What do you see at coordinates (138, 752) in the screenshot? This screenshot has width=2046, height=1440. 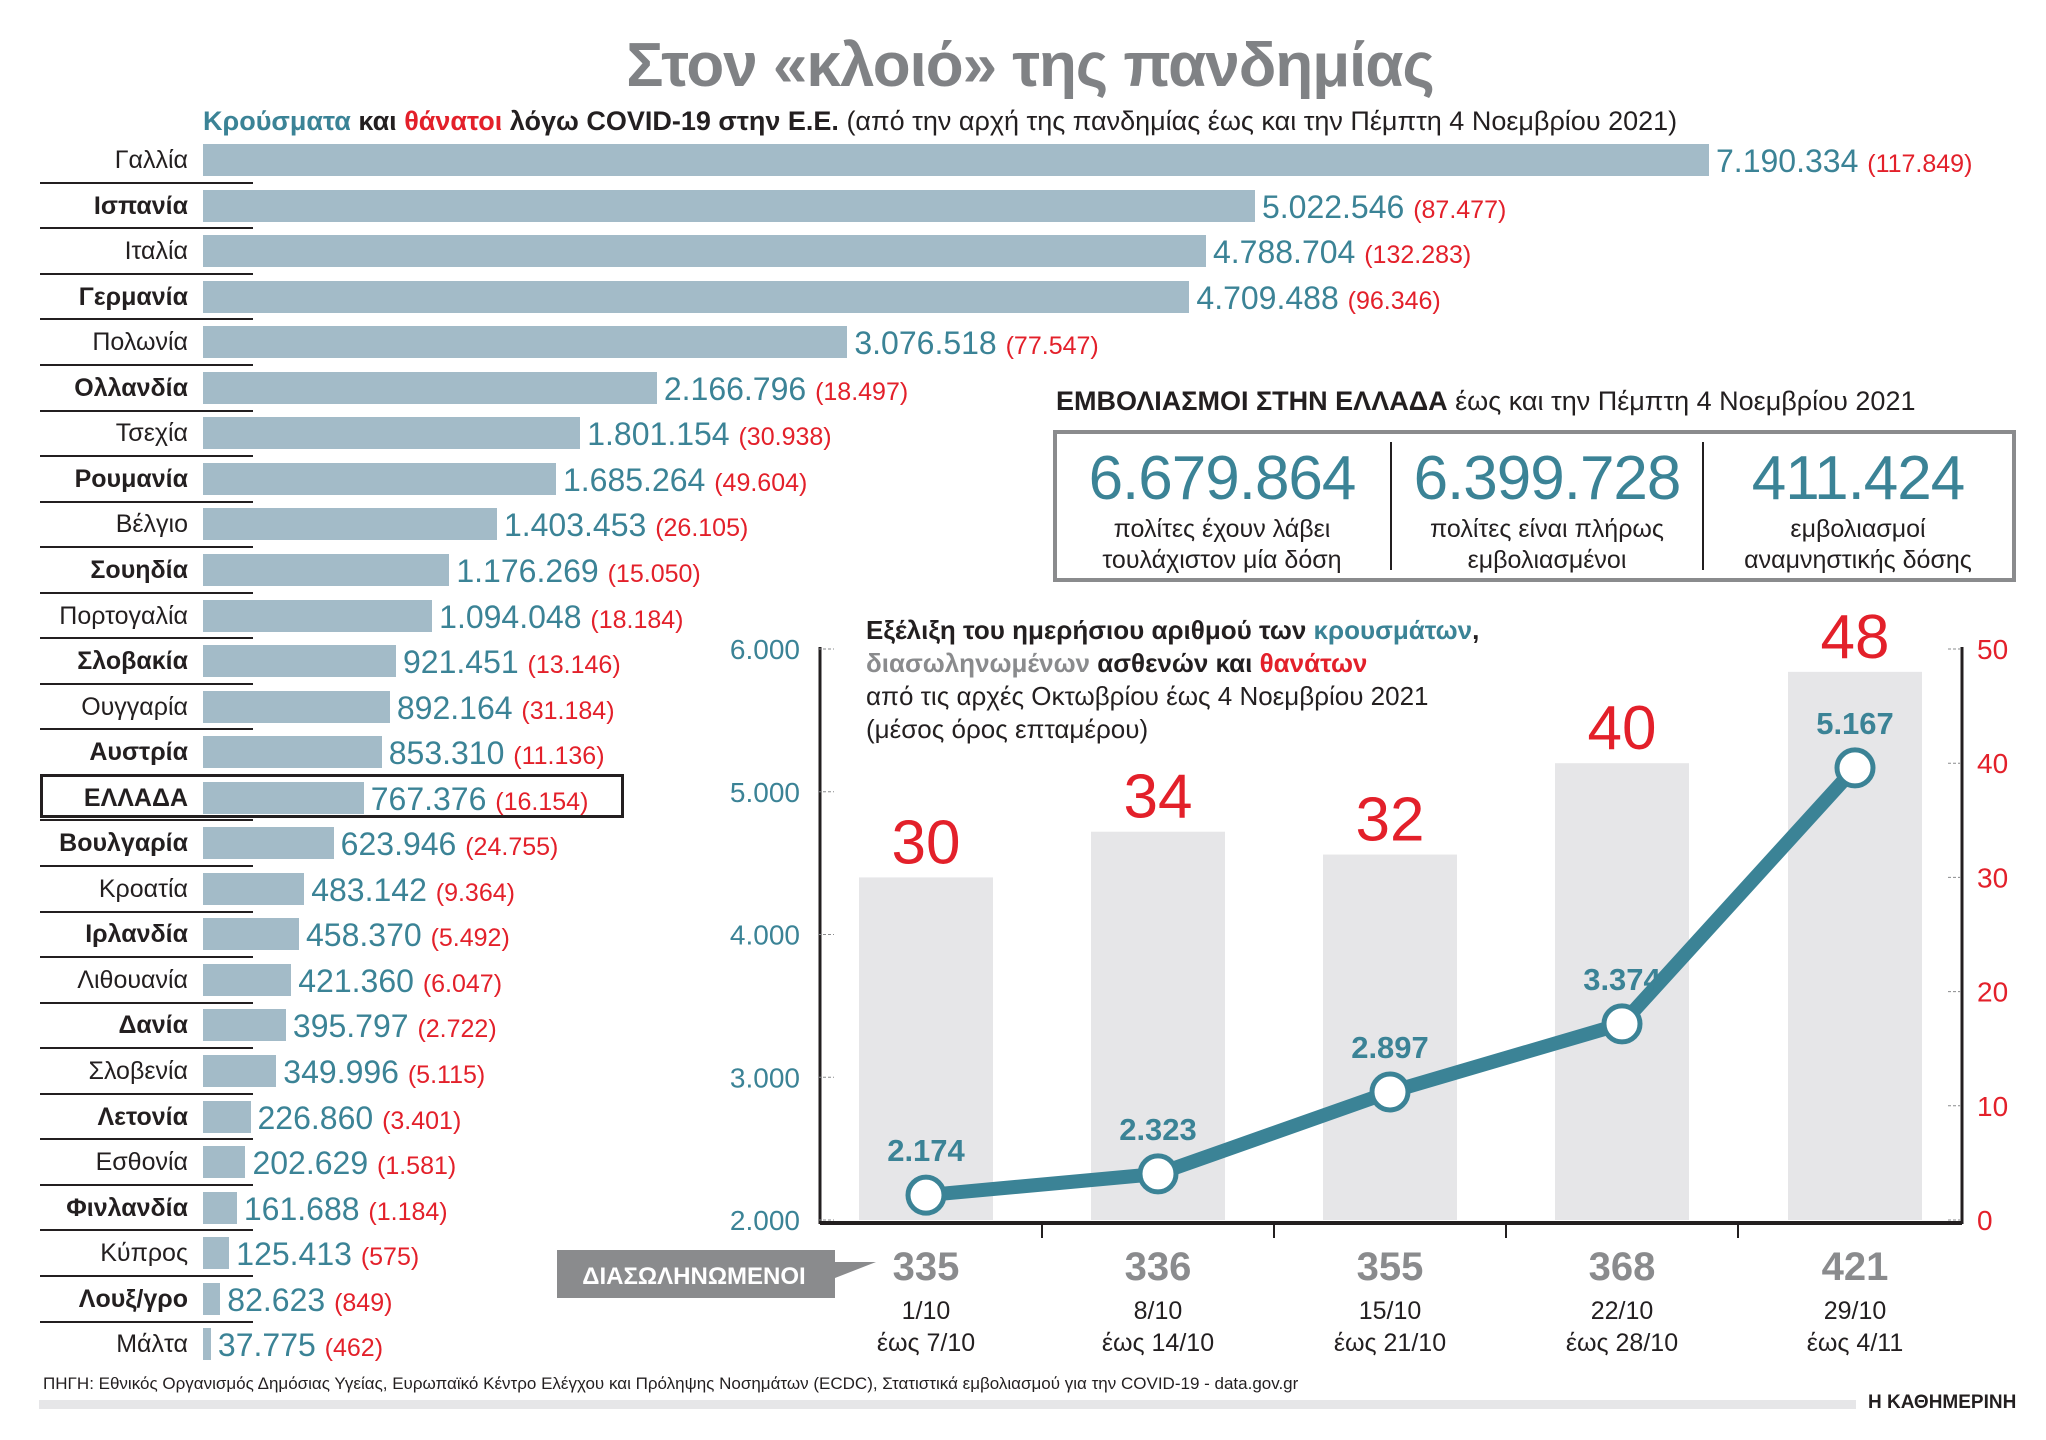 I see `country-label: Αυστρία` at bounding box center [138, 752].